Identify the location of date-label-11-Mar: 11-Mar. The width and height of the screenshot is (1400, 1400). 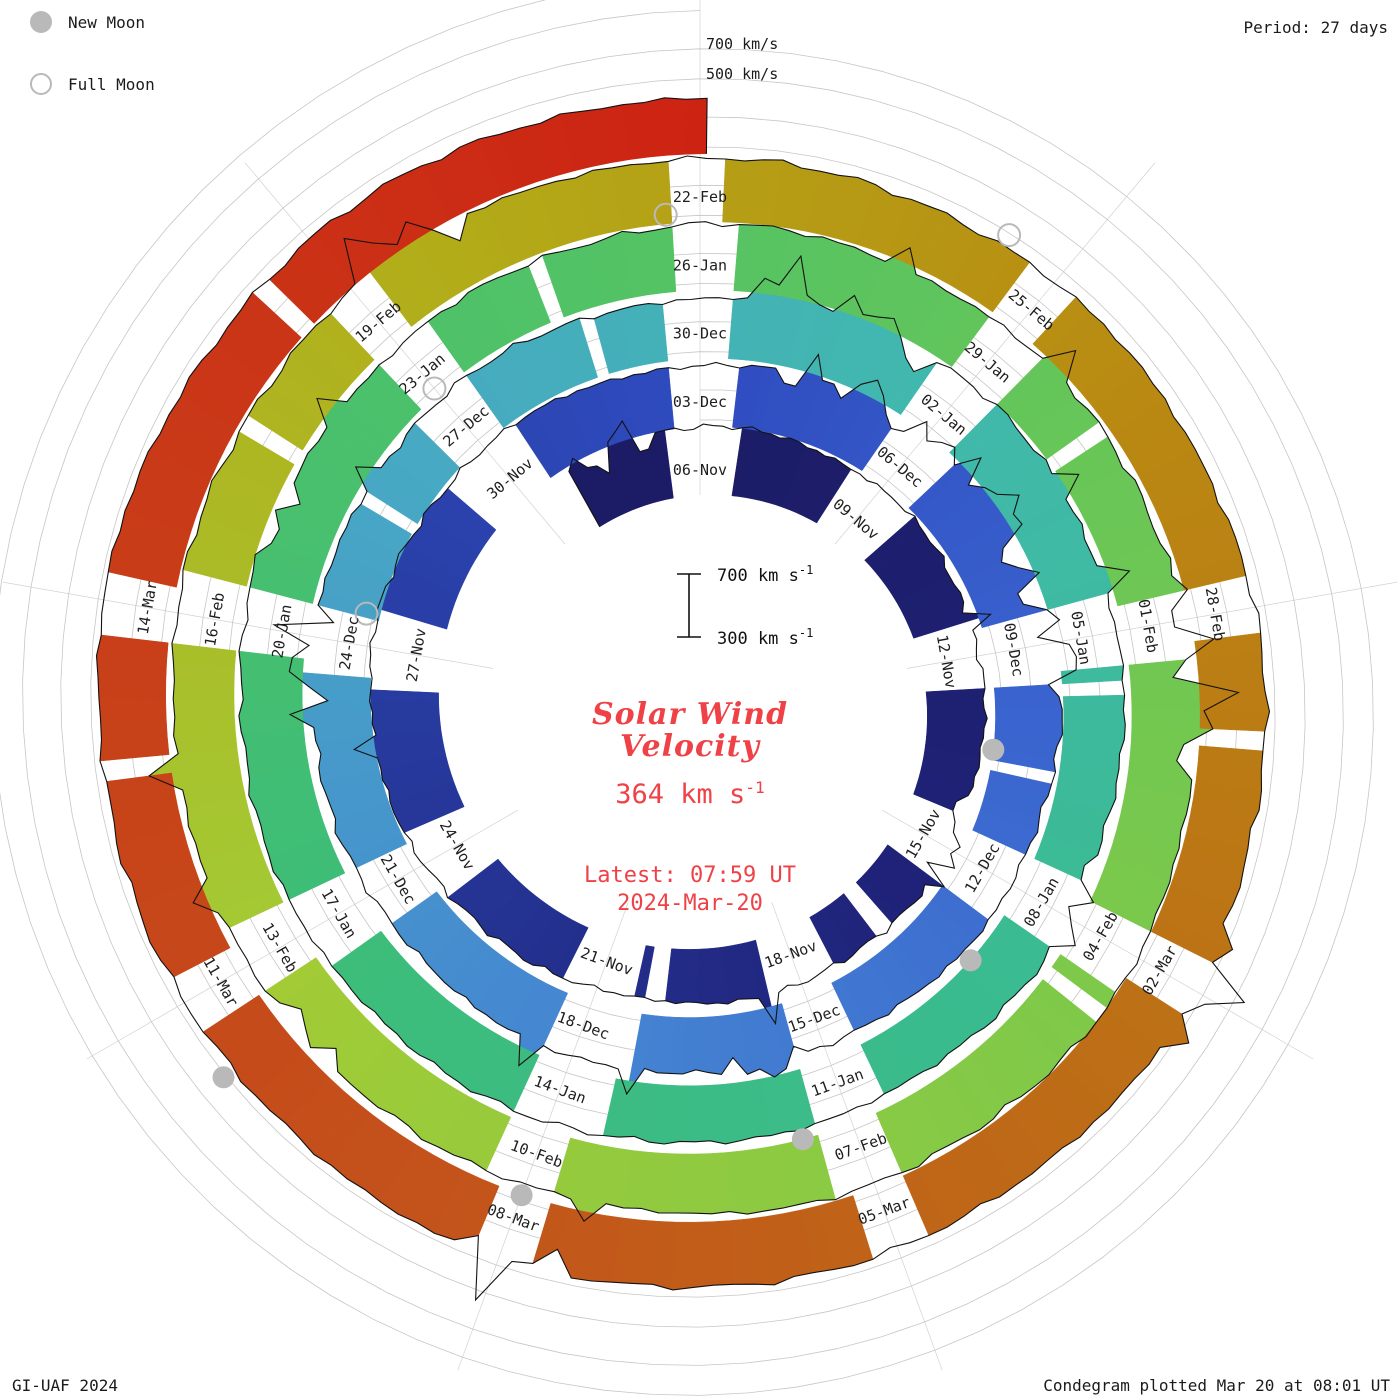
(220, 982).